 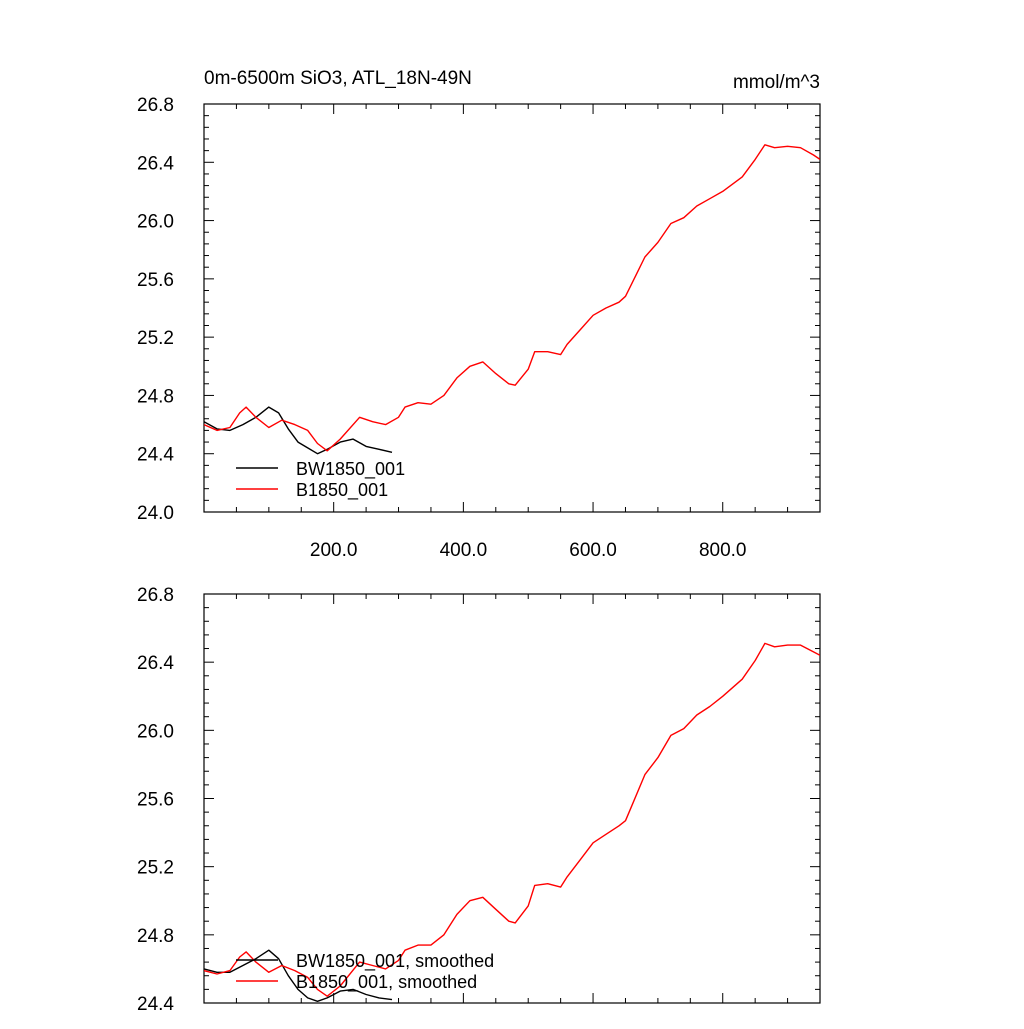 I want to click on chart-title: 0m-6500m SiO3, ATL_18N-49N, so click(x=338, y=78).